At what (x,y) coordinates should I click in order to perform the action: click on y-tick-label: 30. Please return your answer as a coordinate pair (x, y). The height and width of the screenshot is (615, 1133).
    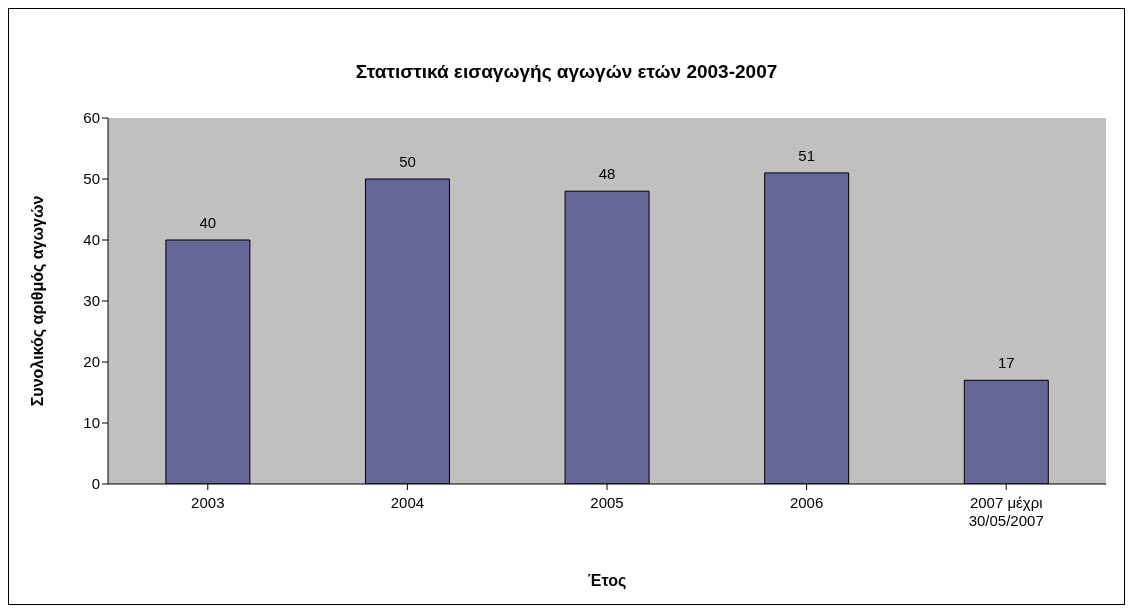
    Looking at the image, I should click on (91, 301).